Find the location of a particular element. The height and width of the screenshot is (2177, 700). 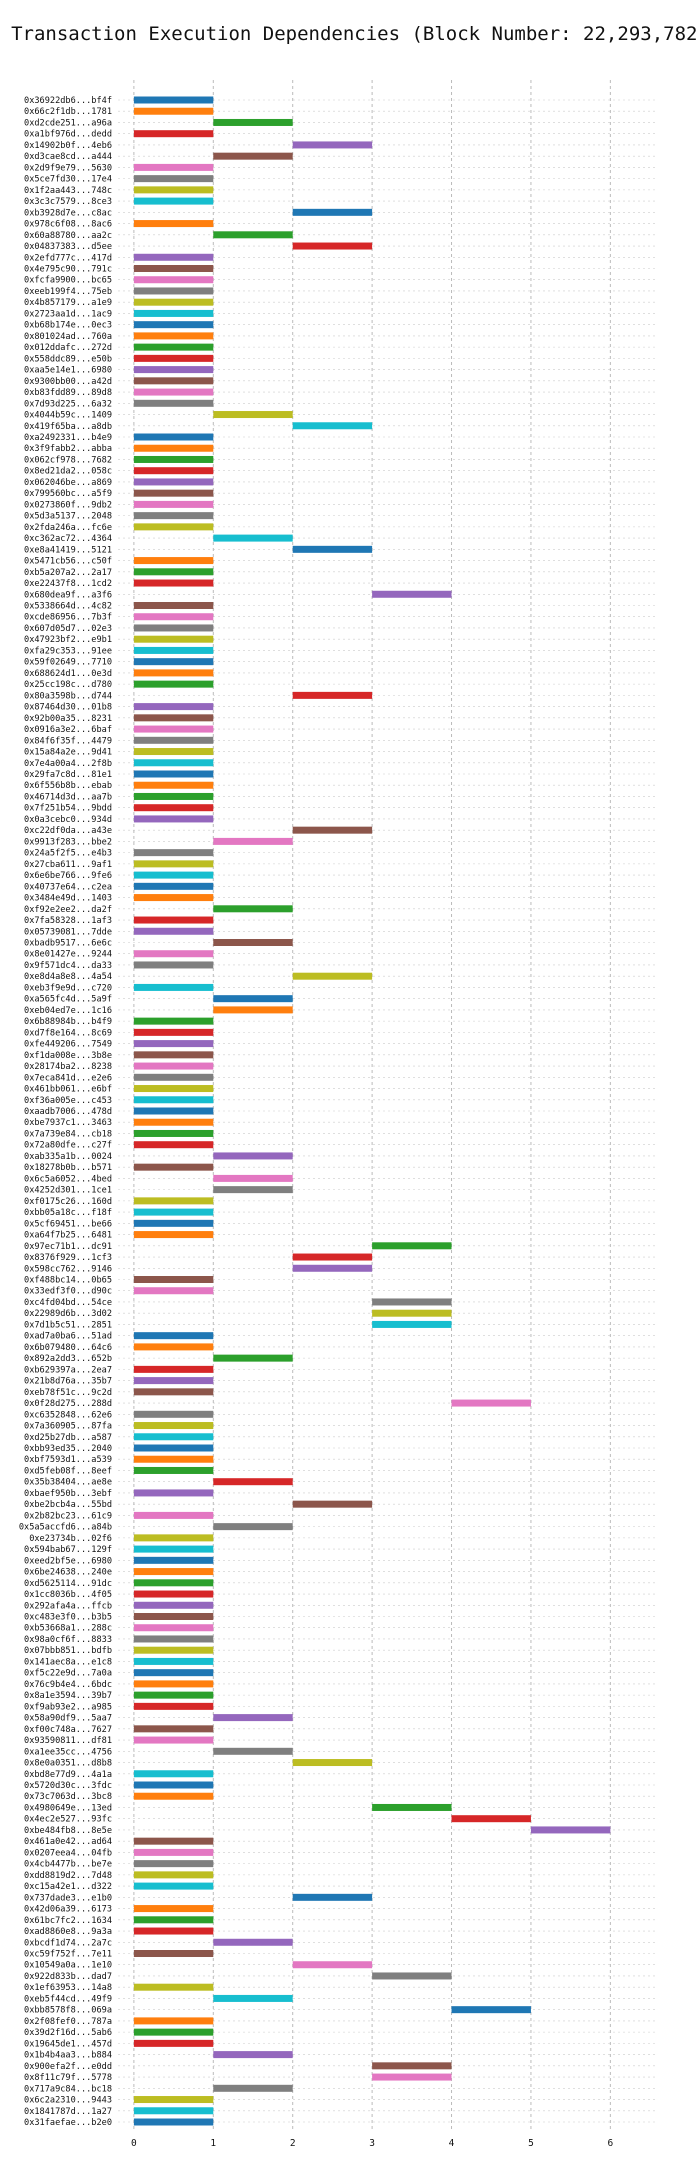

transaction-label: 0xf9ab93e2...a985 is located at coordinates (68, 1707).